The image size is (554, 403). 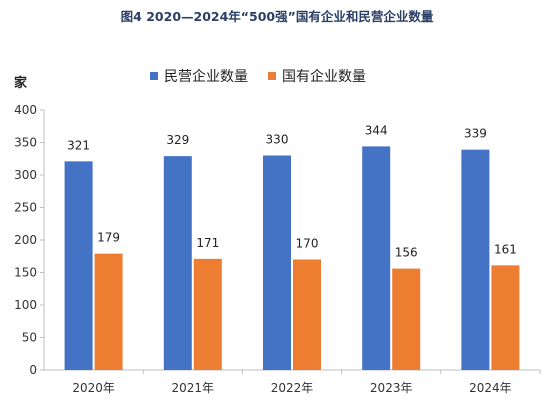 I want to click on y-axis-unit-label: 家, so click(x=21, y=83).